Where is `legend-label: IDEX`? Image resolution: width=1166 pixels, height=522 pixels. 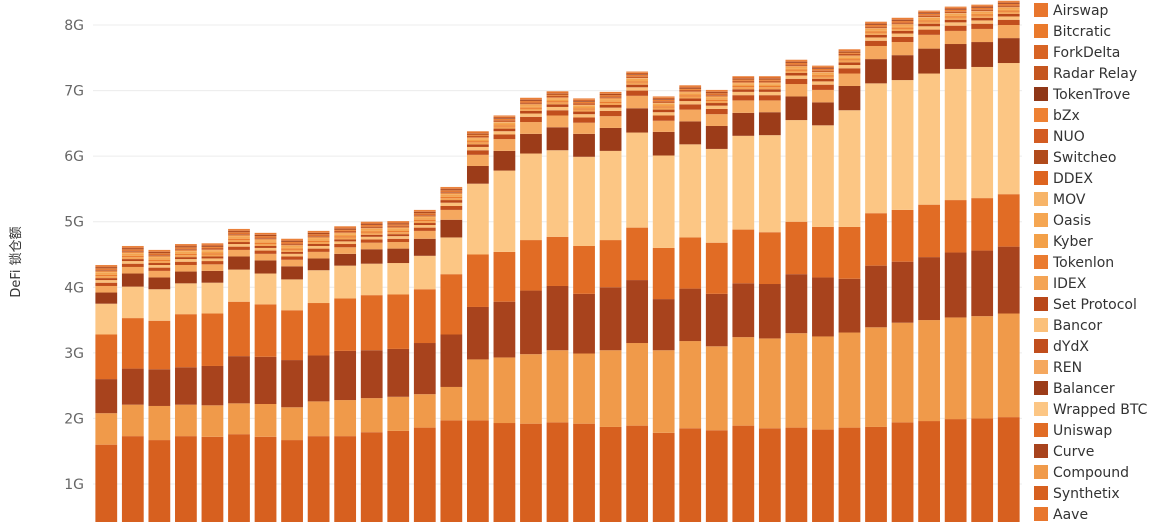
legend-label: IDEX is located at coordinates (1070, 284).